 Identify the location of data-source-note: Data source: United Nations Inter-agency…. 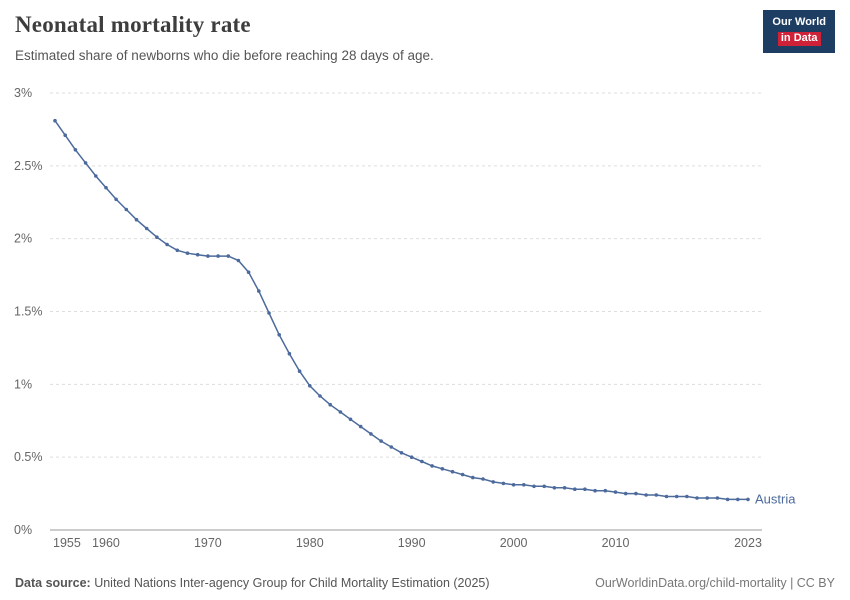
(252, 583).